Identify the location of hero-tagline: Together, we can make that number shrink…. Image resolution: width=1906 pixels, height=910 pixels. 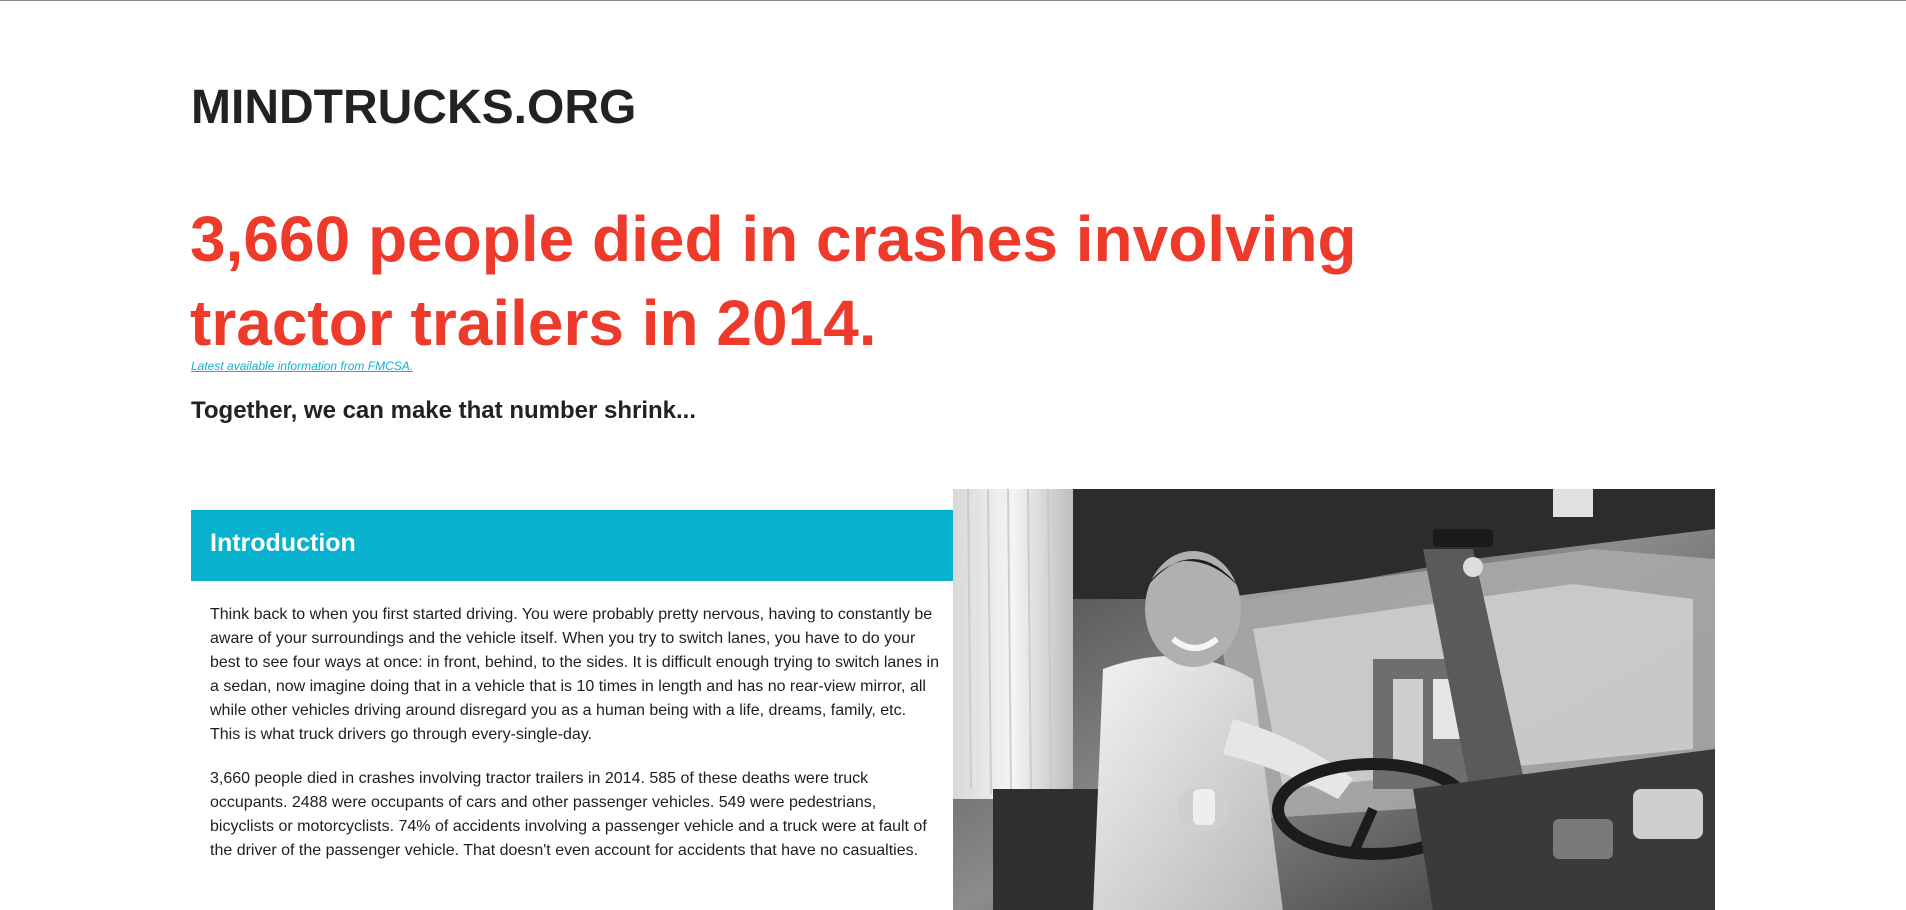
(444, 410).